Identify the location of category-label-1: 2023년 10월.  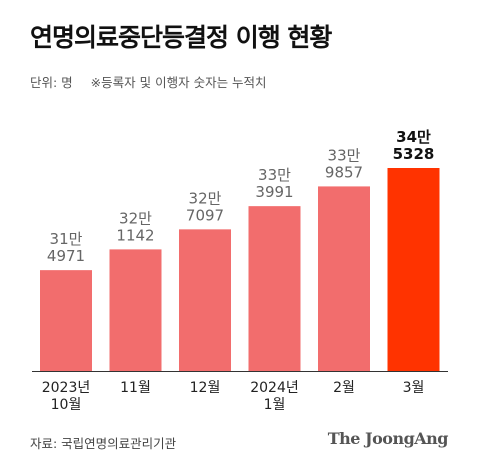
(66, 396).